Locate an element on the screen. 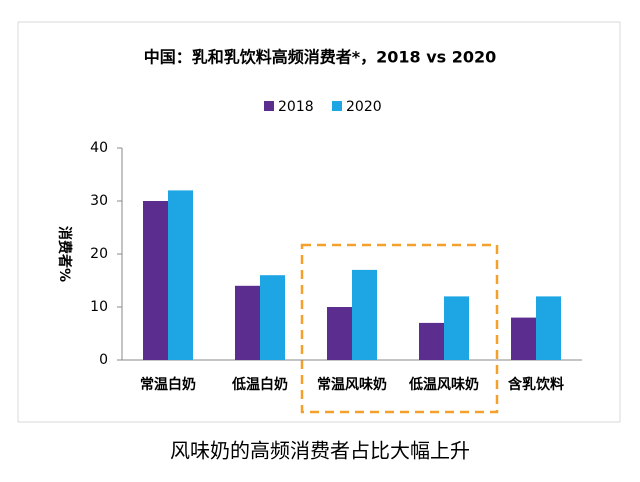 Image resolution: width=640 pixels, height=482 pixels. y-tick-label: 10 is located at coordinates (99, 307).